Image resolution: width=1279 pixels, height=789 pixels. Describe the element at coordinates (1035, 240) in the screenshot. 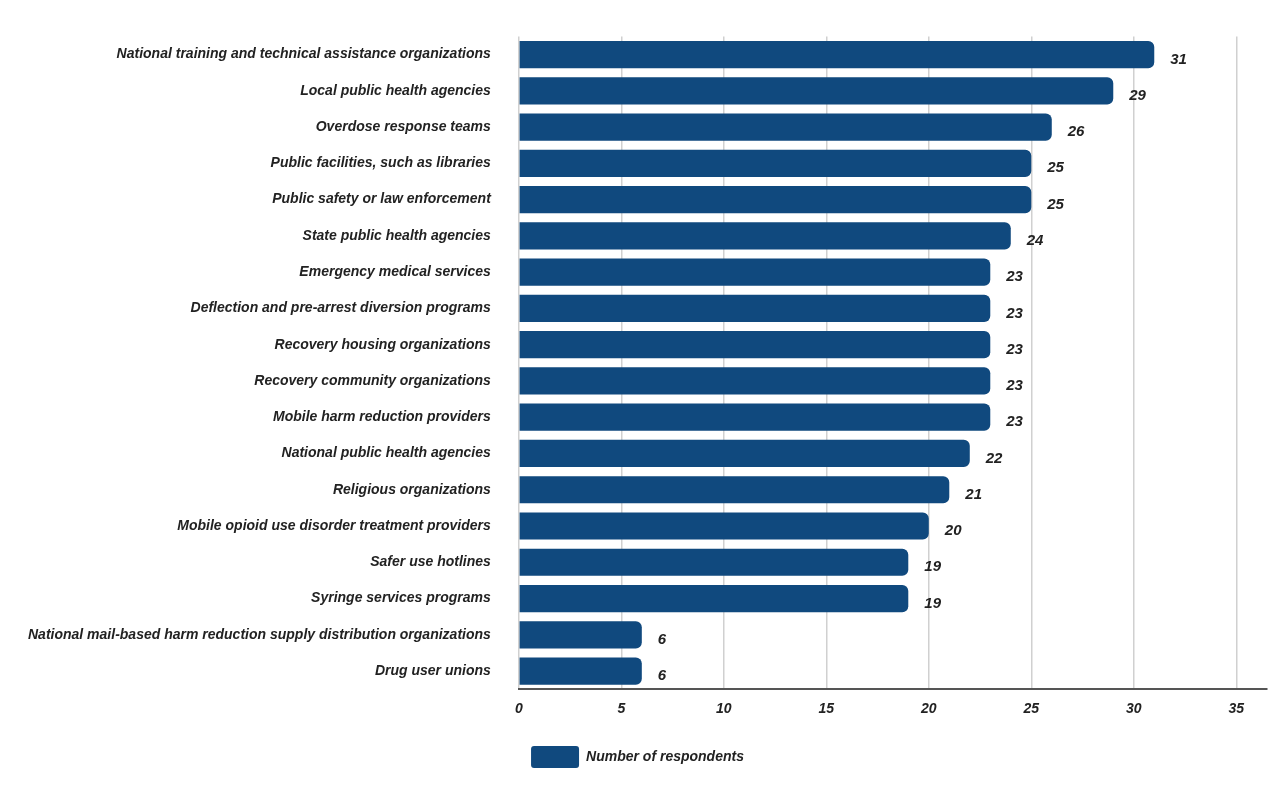

I see `data-label: 24` at that location.